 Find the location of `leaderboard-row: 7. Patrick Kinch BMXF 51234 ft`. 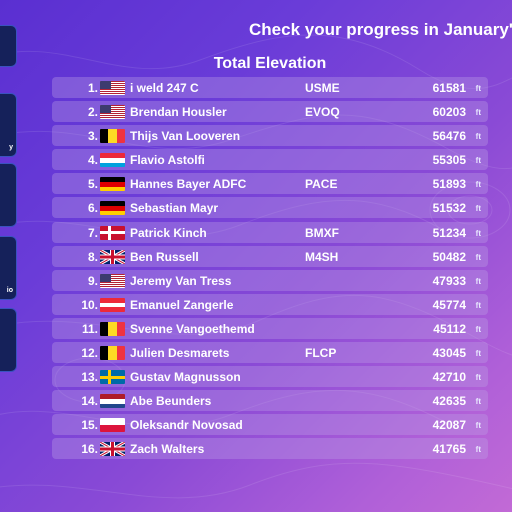

leaderboard-row: 7. Patrick Kinch BMXF 51234 ft is located at coordinates (270, 232).